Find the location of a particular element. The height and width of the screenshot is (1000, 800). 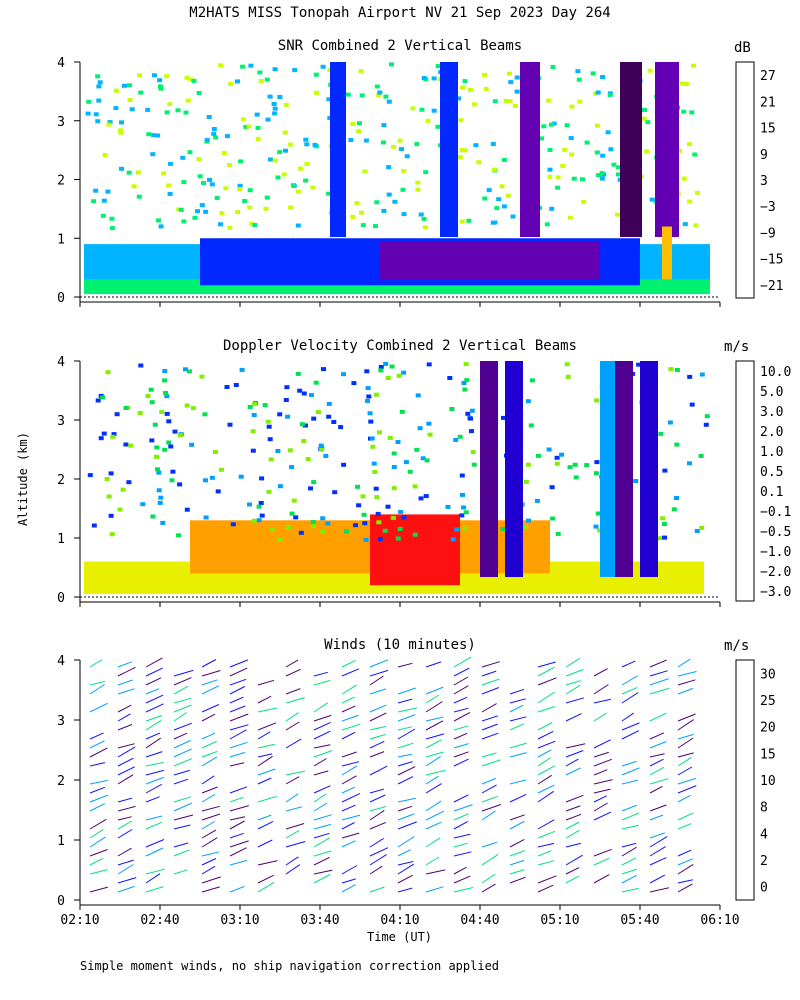

colorbar-frame is located at coordinates (745, 780).